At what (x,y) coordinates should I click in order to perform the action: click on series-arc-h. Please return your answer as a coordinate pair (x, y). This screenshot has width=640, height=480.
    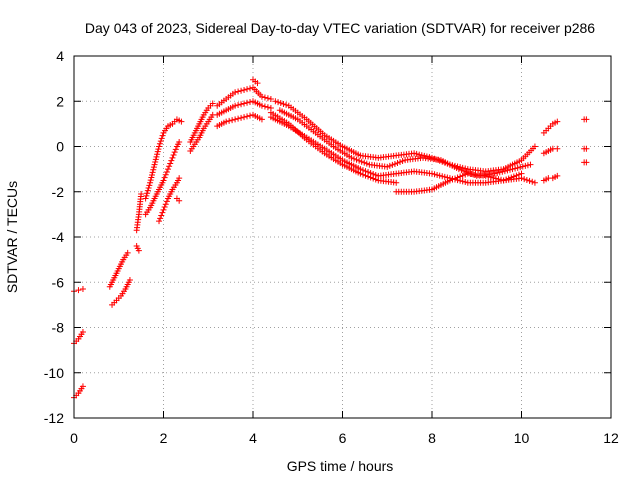
    Looking at the image, I should click on (163, 159).